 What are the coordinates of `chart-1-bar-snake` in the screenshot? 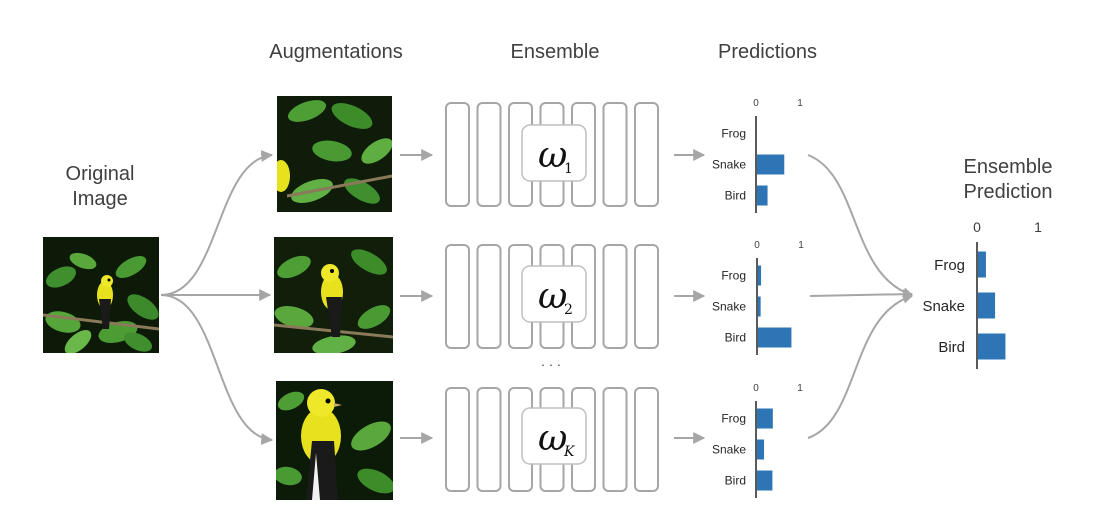 It's located at (771, 164).